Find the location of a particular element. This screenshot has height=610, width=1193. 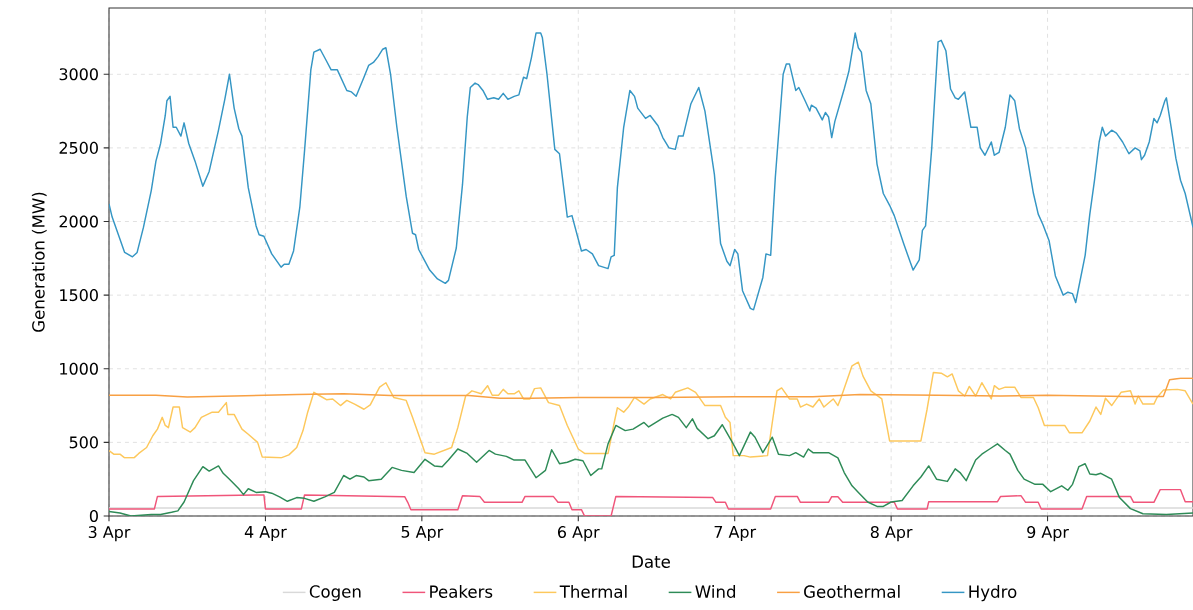

y-tick-label: 3000 is located at coordinates (78, 74).